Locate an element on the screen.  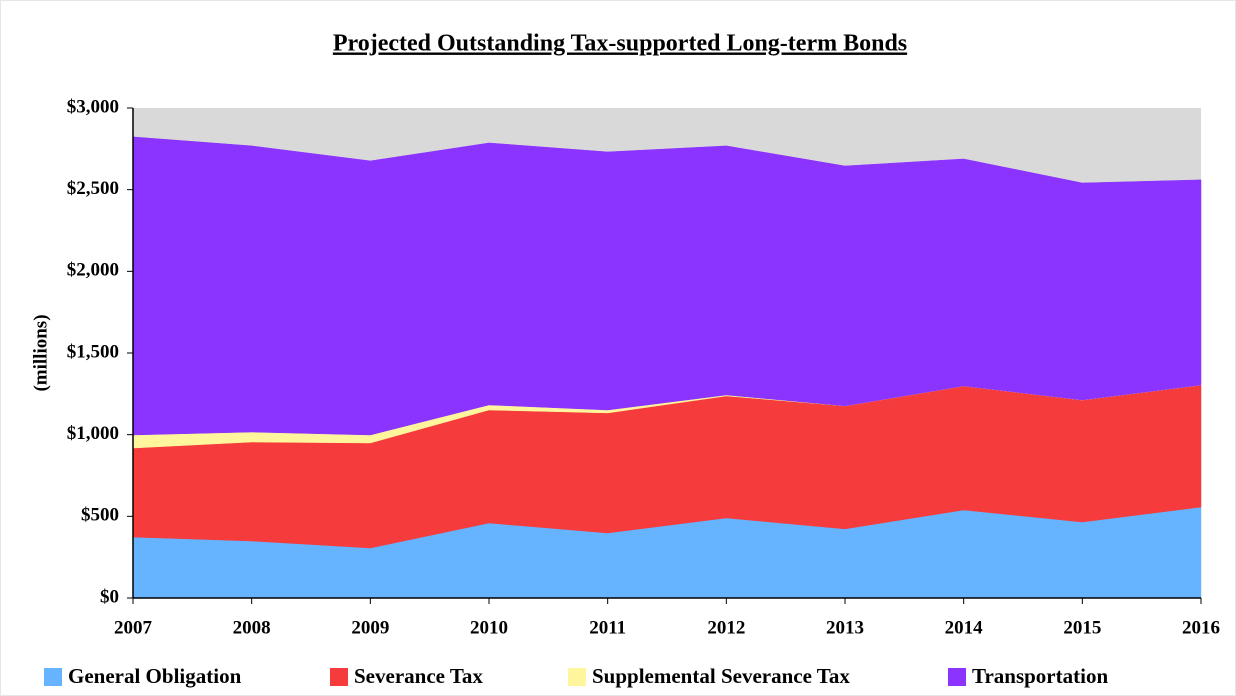
legend-label: Supplemental Severance Tax is located at coordinates (721, 676).